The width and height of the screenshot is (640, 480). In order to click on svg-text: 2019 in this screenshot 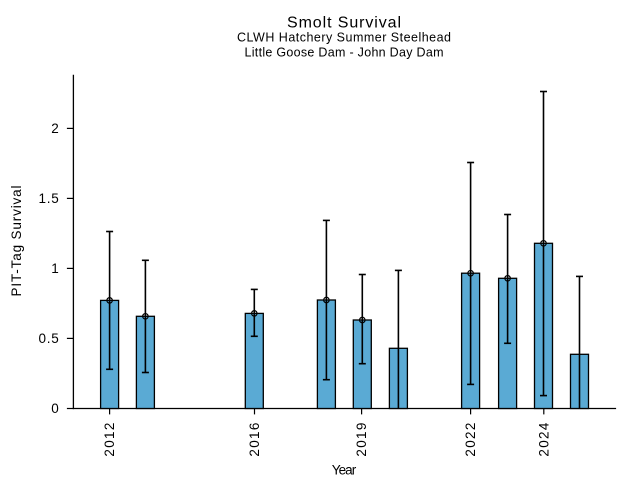, I will do `click(361, 440)`.